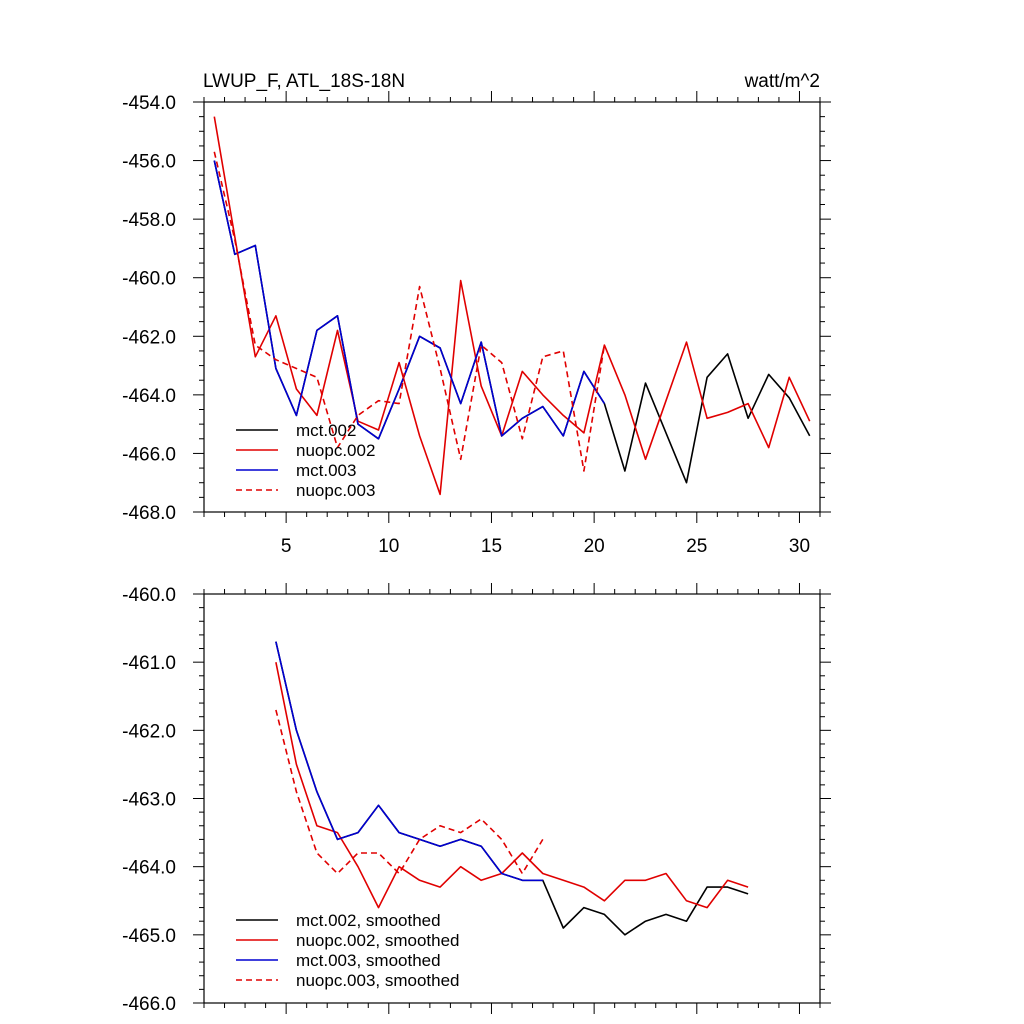 This screenshot has width=1024, height=1024. Describe the element at coordinates (368, 960) in the screenshot. I see `legend-label: mct.003, smoothed` at that location.